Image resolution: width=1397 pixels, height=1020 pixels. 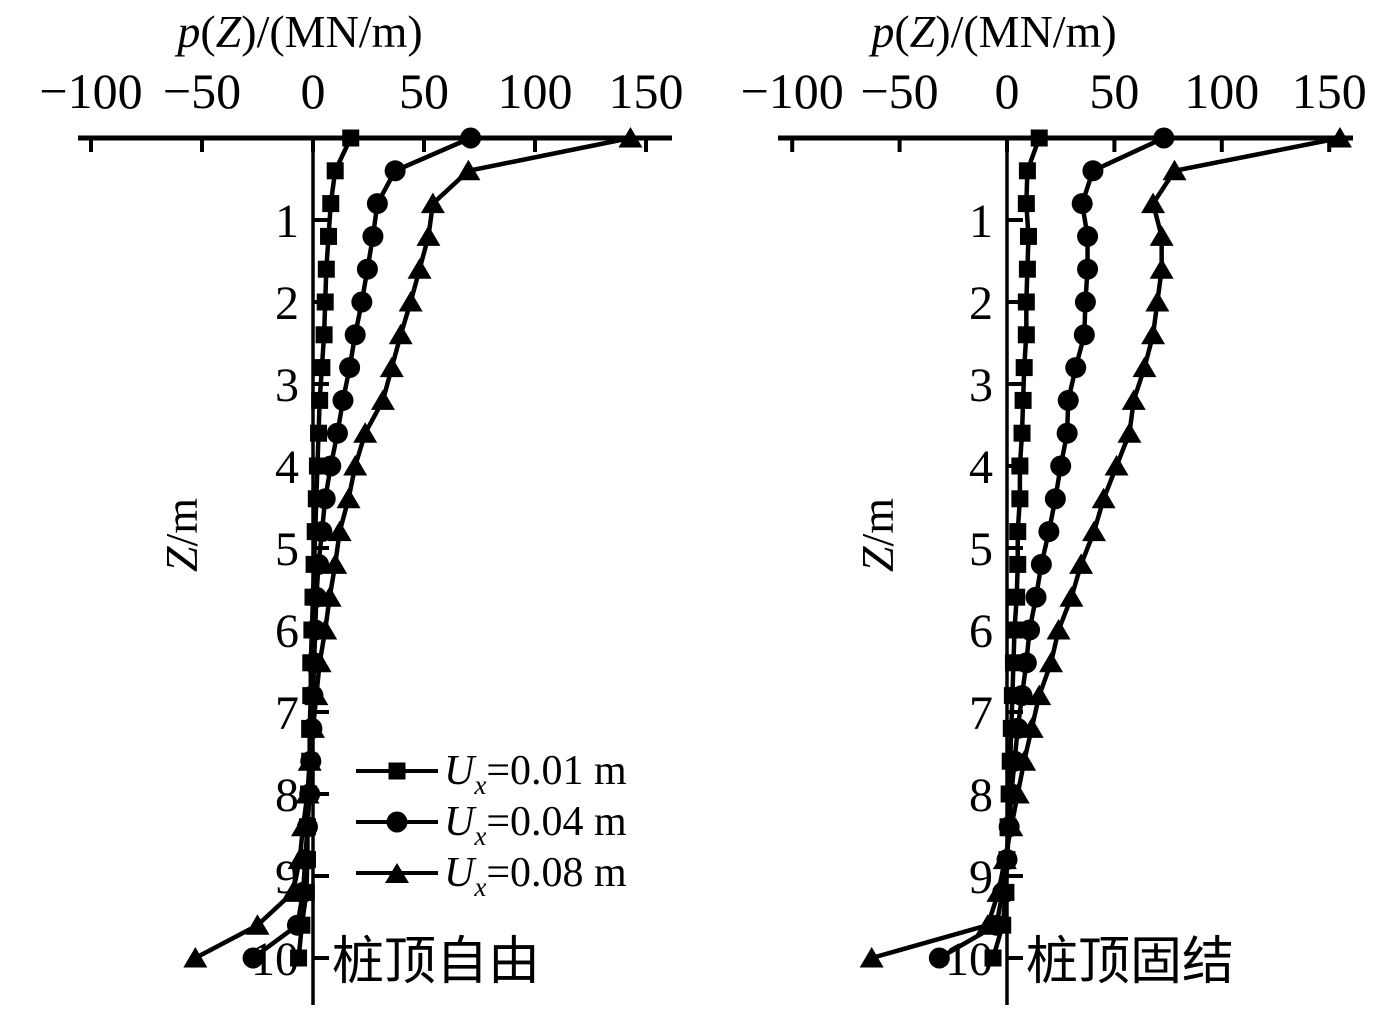 I want to click on x-tick-label: −50, so click(x=899, y=91).